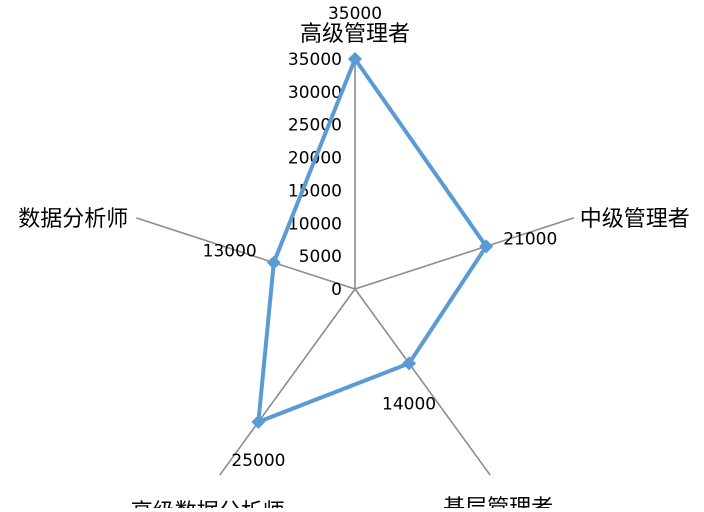 The image size is (704, 512). What do you see at coordinates (530, 239) in the screenshot?
I see `data-label-2: 21000` at bounding box center [530, 239].